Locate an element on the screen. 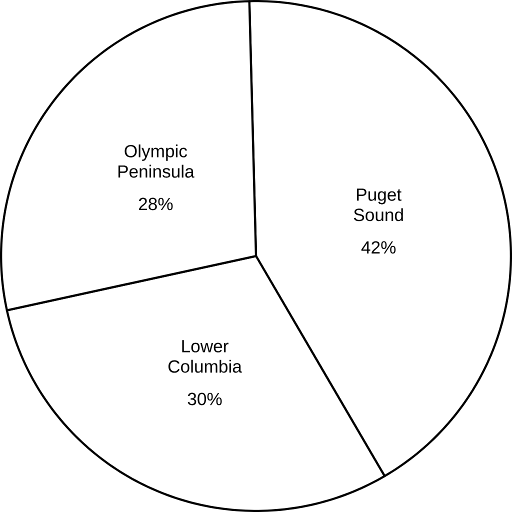 The image size is (512, 512). data-label: 42% is located at coordinates (378, 247).